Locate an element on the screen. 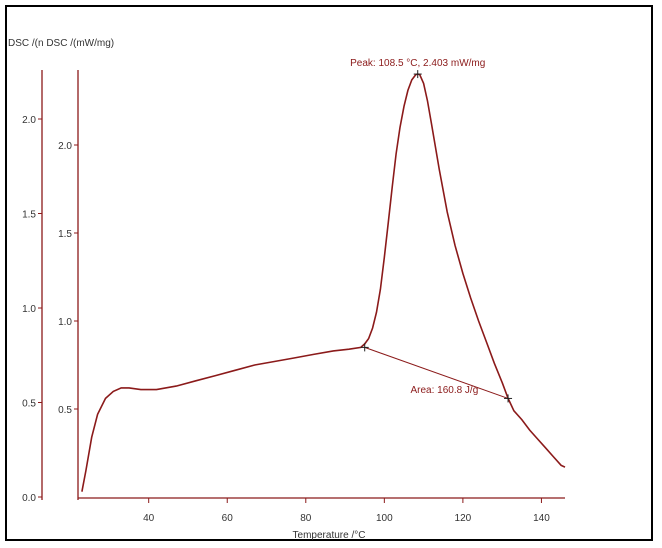 The height and width of the screenshot is (548, 662). x-axis-label: Temperature /°C is located at coordinates (329, 535).